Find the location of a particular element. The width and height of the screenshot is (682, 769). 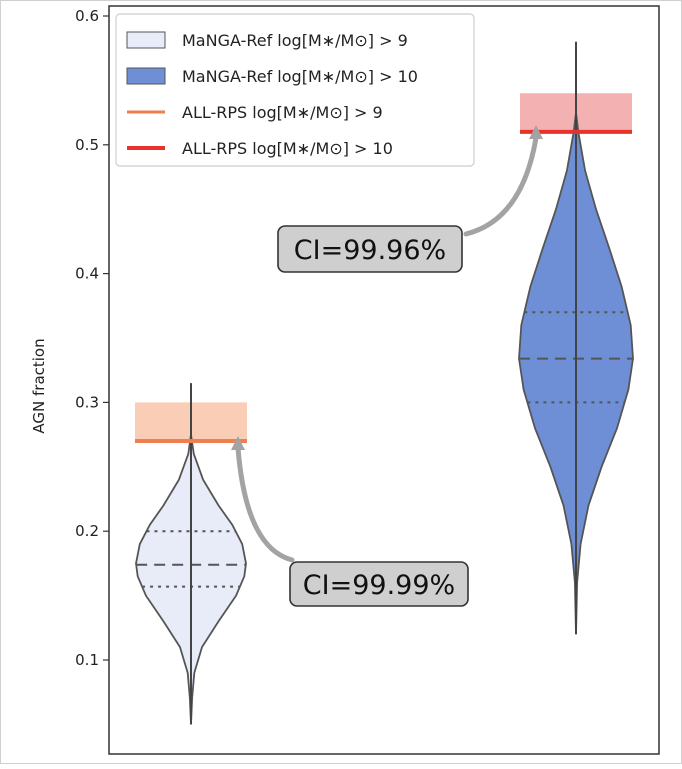

legend-box is located at coordinates (295, 90).